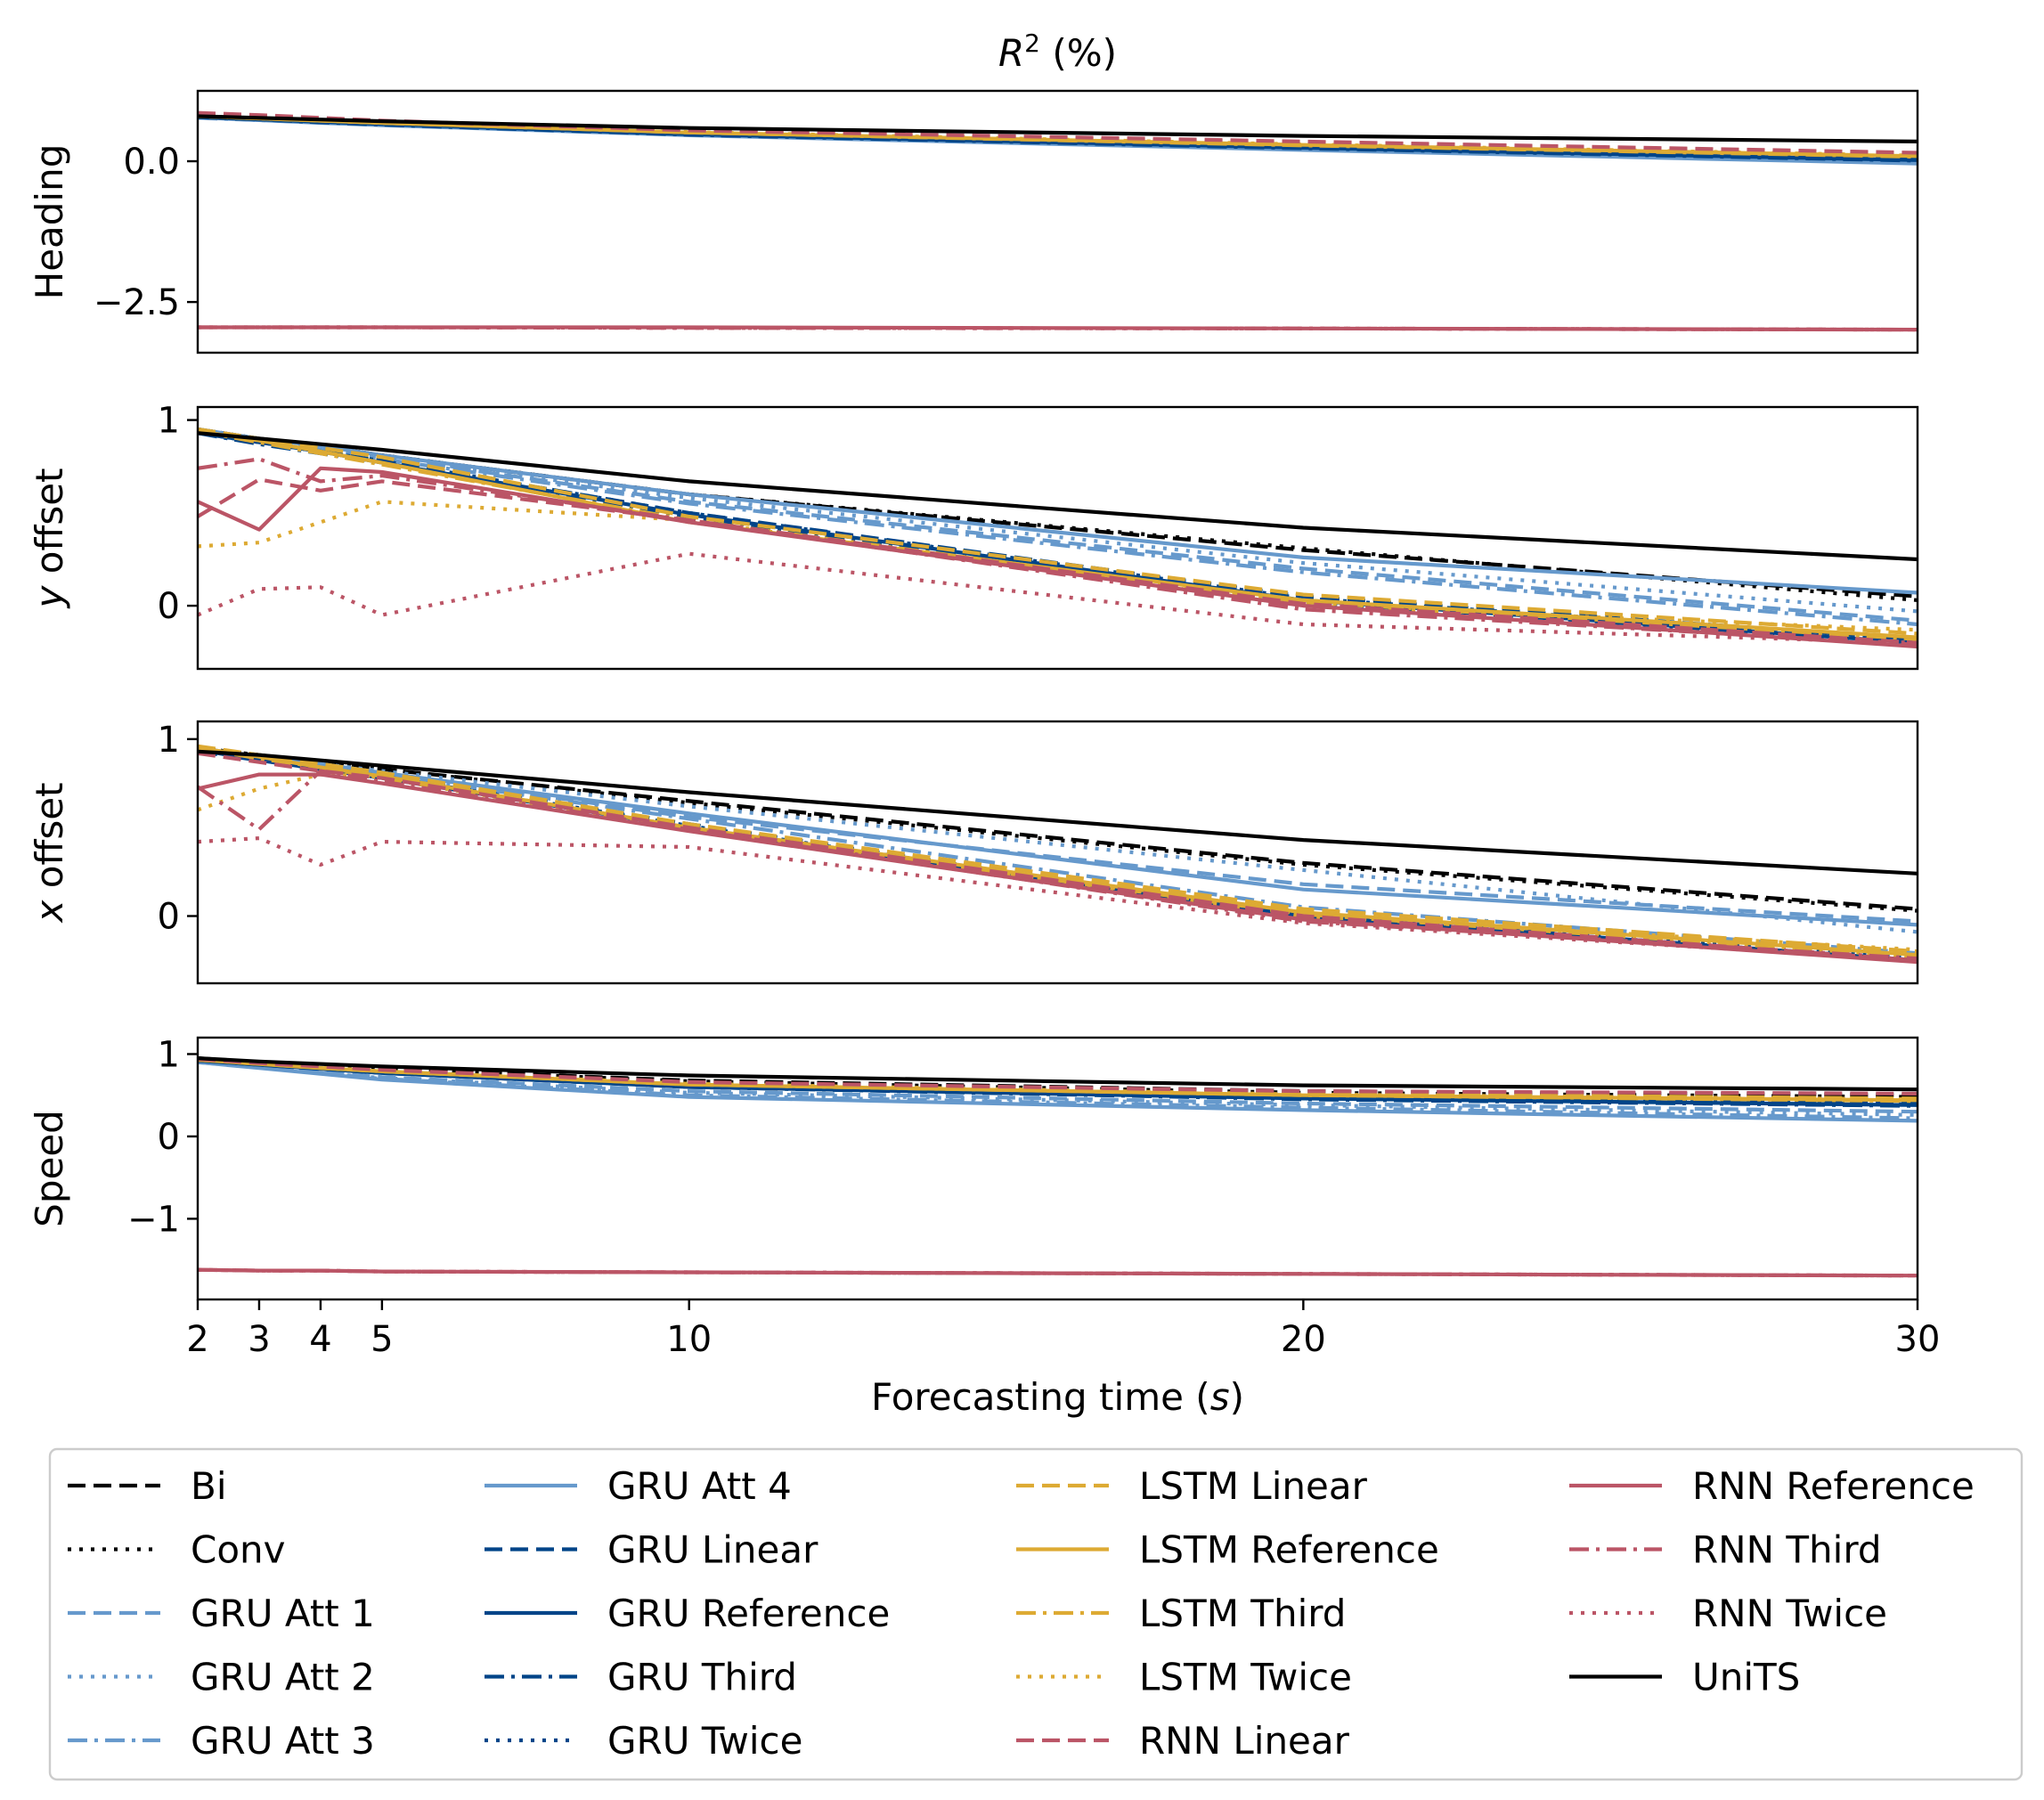 This screenshot has width=2044, height=1800. What do you see at coordinates (1246, 1677) in the screenshot?
I see `legend-label: LSTM Twice` at bounding box center [1246, 1677].